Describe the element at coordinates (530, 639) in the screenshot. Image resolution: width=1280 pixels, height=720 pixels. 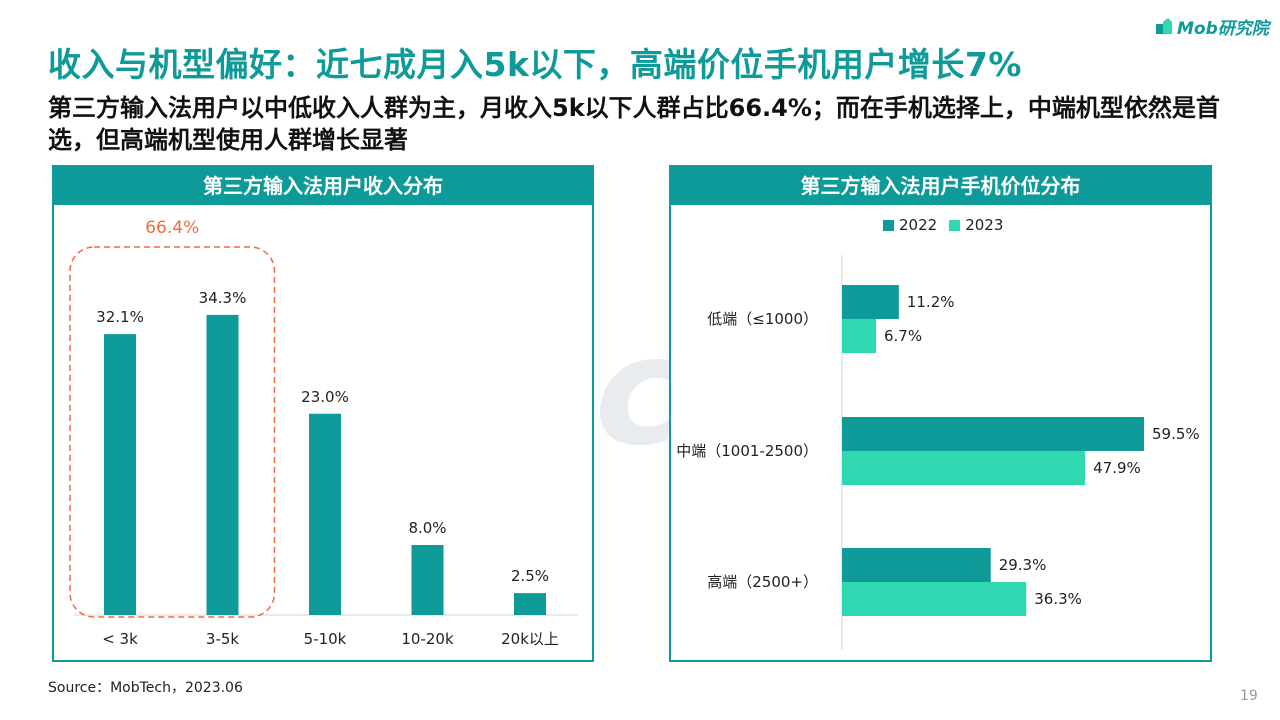
I see `x-tick-label-4: 20k以上` at that location.